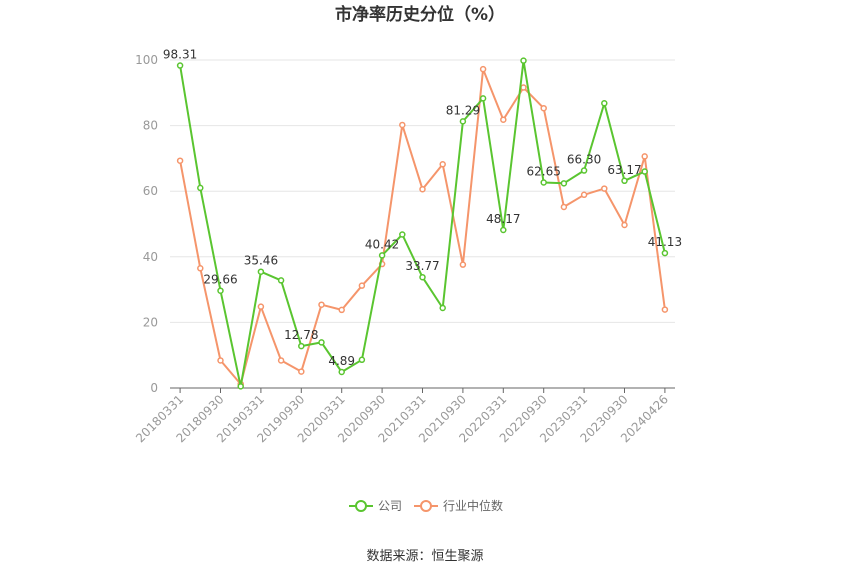  What do you see at coordinates (424, 556) in the screenshot?
I see `source-note: 数据来源：恒生聚源` at bounding box center [424, 556].